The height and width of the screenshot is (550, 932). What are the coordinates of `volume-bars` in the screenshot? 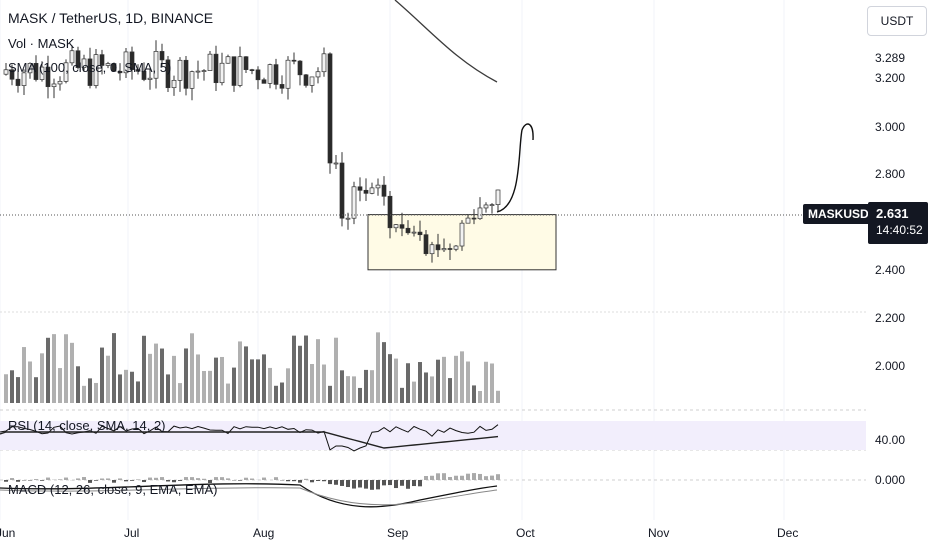 It's located at (252, 367).